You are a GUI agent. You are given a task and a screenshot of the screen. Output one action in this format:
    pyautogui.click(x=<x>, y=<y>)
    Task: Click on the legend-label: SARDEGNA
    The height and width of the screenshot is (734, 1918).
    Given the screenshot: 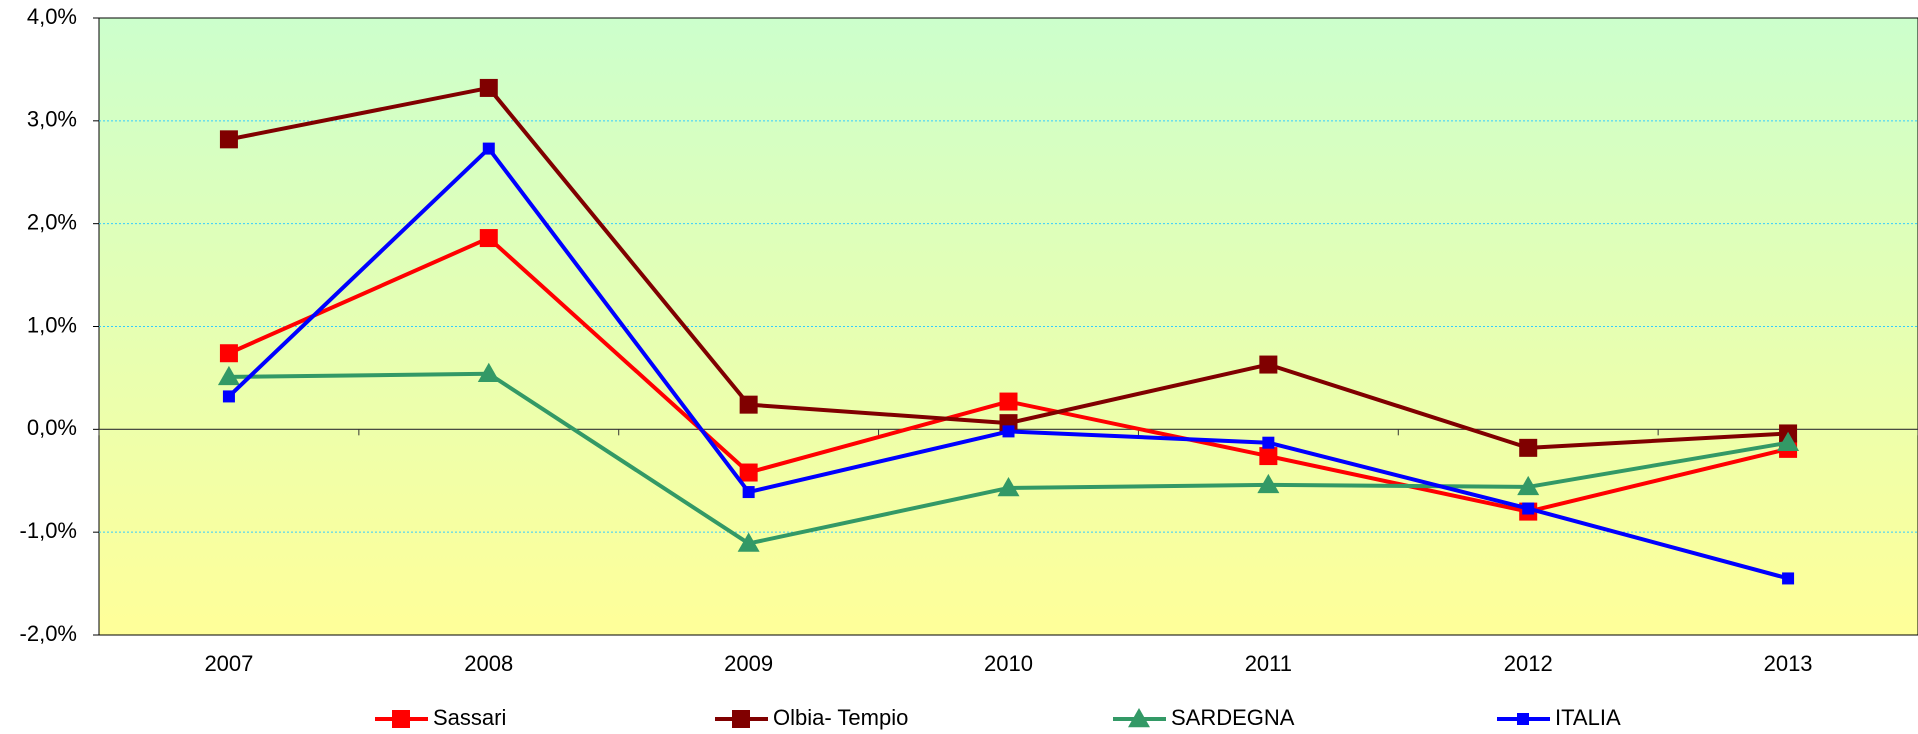 What is the action you would take?
    pyautogui.click(x=1233, y=717)
    